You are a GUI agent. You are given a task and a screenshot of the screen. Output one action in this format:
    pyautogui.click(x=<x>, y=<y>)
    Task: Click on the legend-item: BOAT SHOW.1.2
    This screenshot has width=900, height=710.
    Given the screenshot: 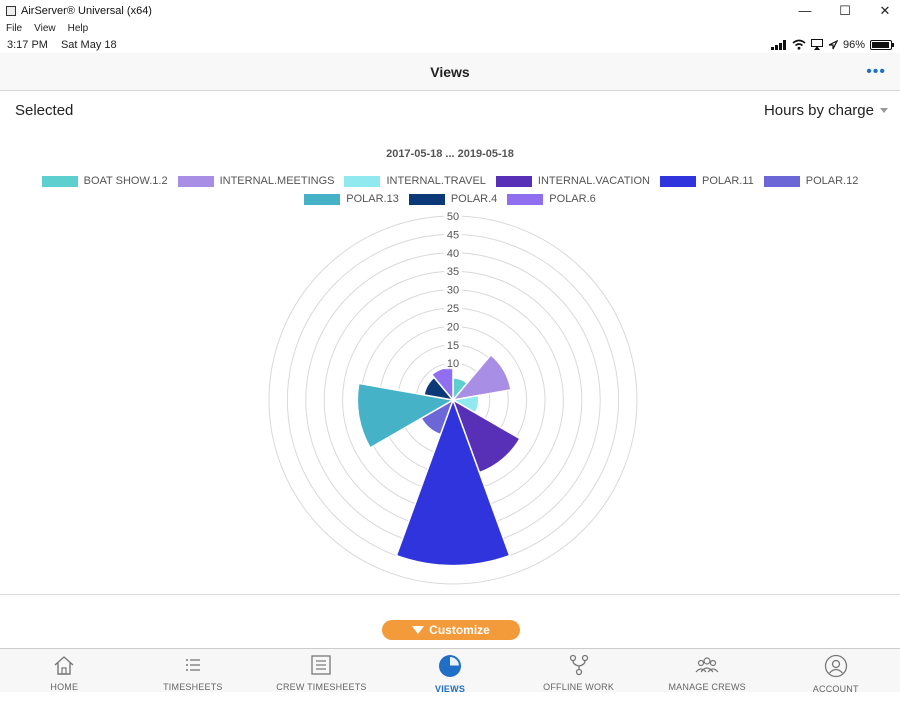 What is the action you would take?
    pyautogui.click(x=104, y=181)
    